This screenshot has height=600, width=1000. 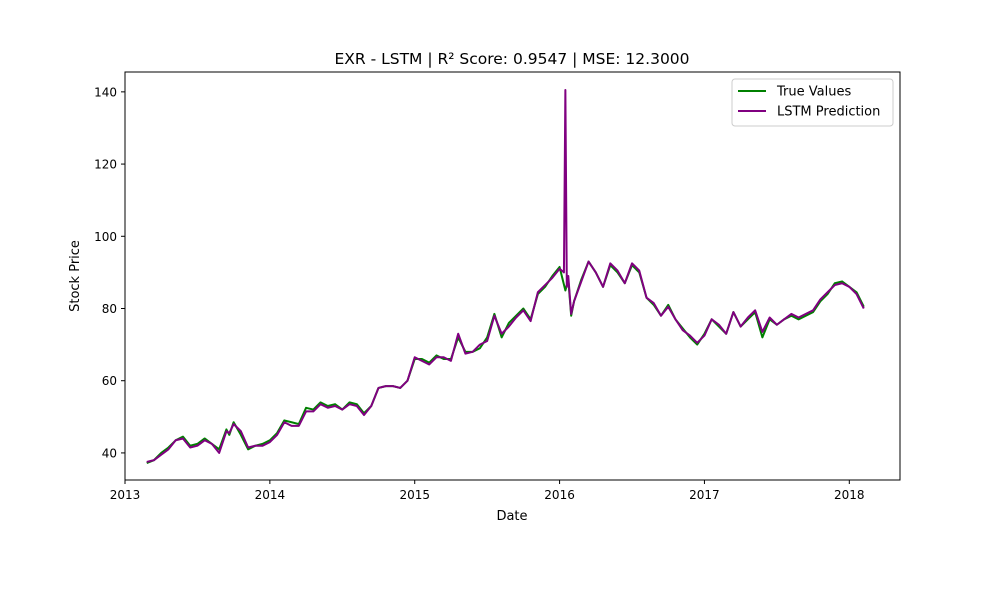 I want to click on x-tick-label: 2016, so click(x=559, y=495).